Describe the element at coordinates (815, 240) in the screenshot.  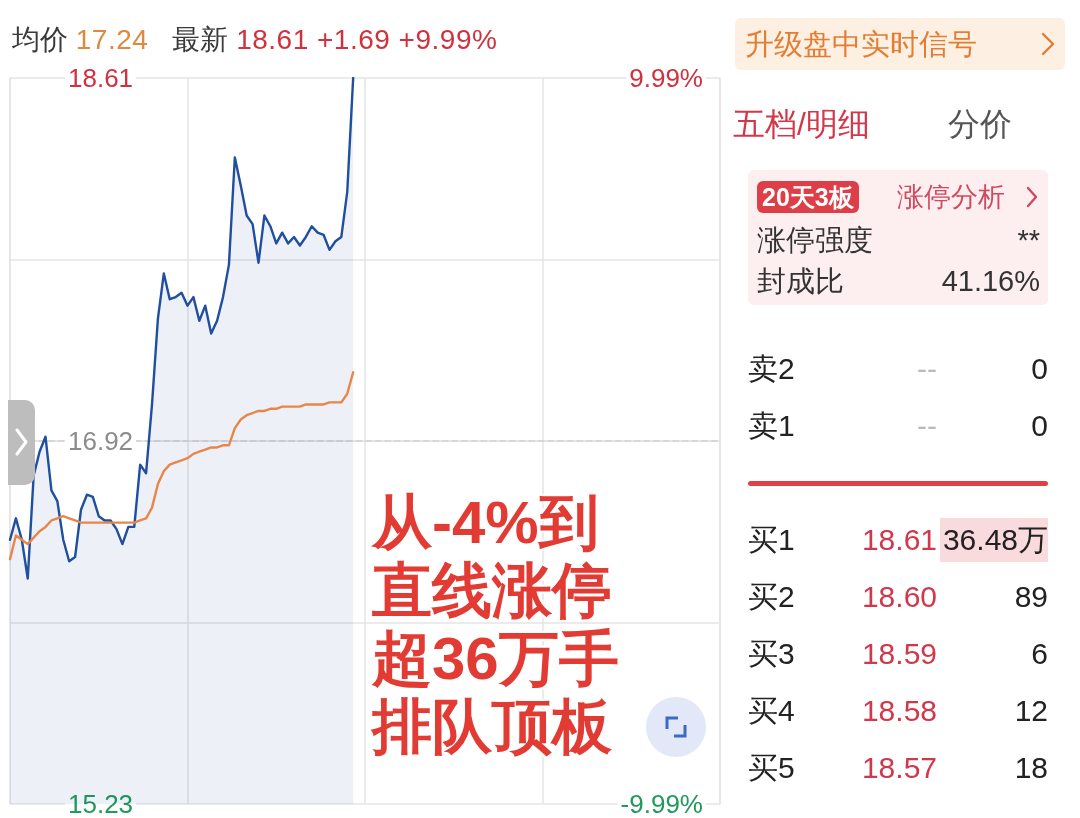
I see `text: 涨停强度` at that location.